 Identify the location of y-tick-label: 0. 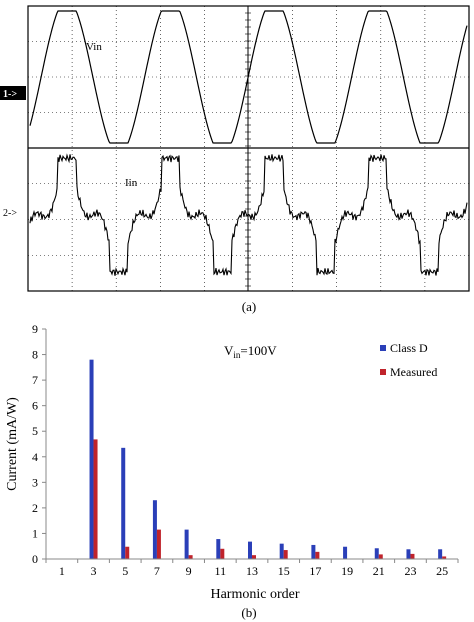
(35, 559).